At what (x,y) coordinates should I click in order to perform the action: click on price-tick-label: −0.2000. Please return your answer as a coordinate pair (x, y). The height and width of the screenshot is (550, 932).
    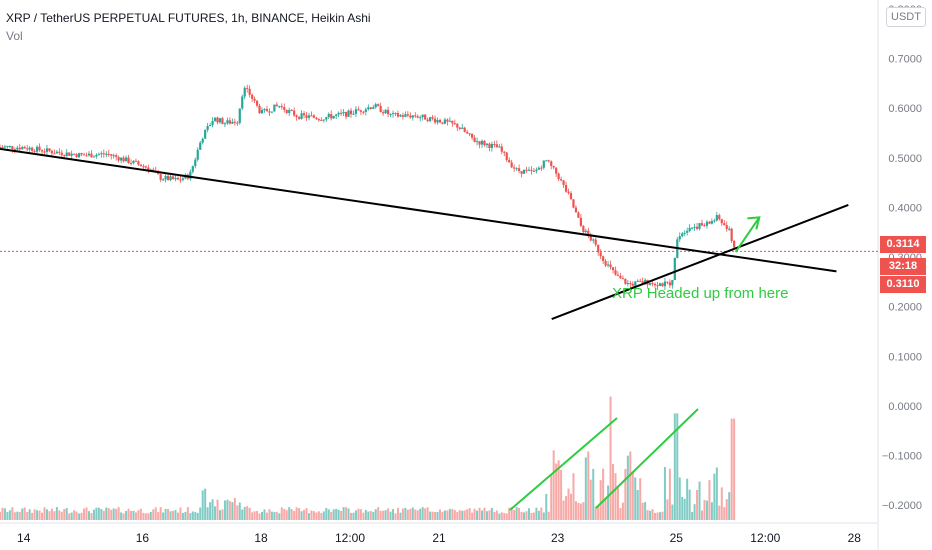
    Looking at the image, I should click on (902, 506).